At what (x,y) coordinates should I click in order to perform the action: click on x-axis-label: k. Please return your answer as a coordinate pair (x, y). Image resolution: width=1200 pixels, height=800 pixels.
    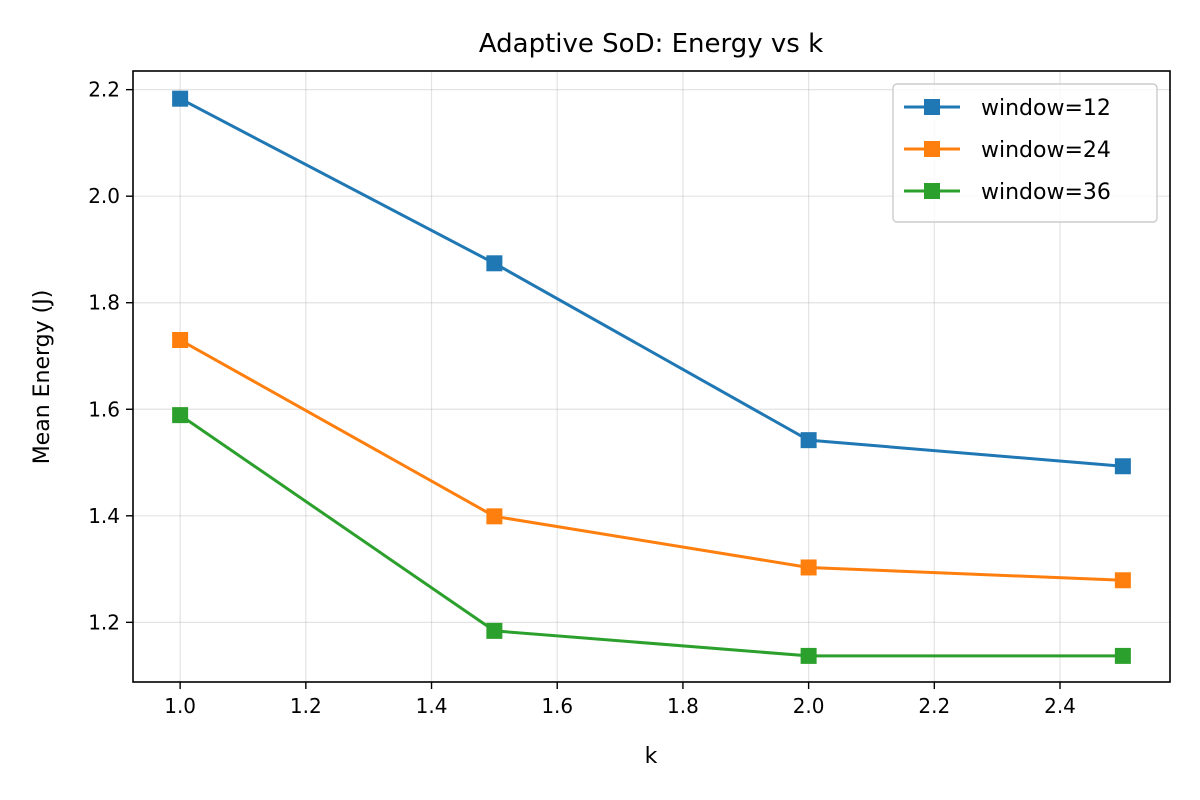
    Looking at the image, I should click on (651, 756).